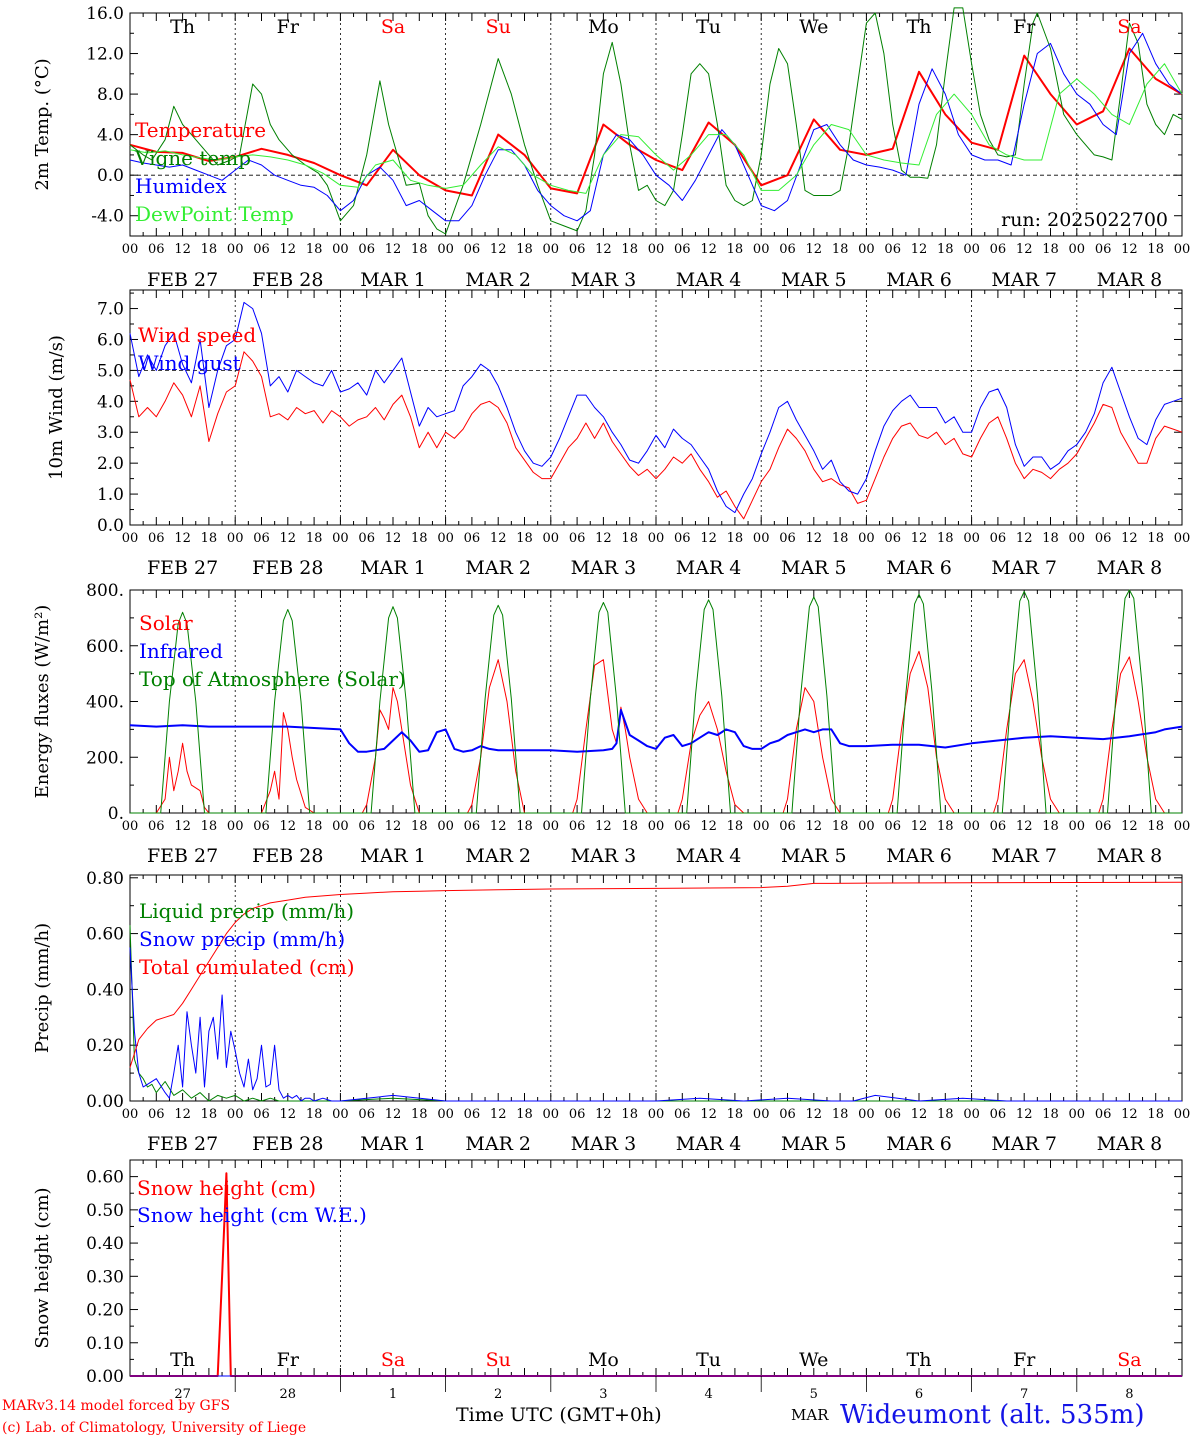 This screenshot has height=1440, width=1194. I want to click on y-tick-label: 200., so click(105, 758).